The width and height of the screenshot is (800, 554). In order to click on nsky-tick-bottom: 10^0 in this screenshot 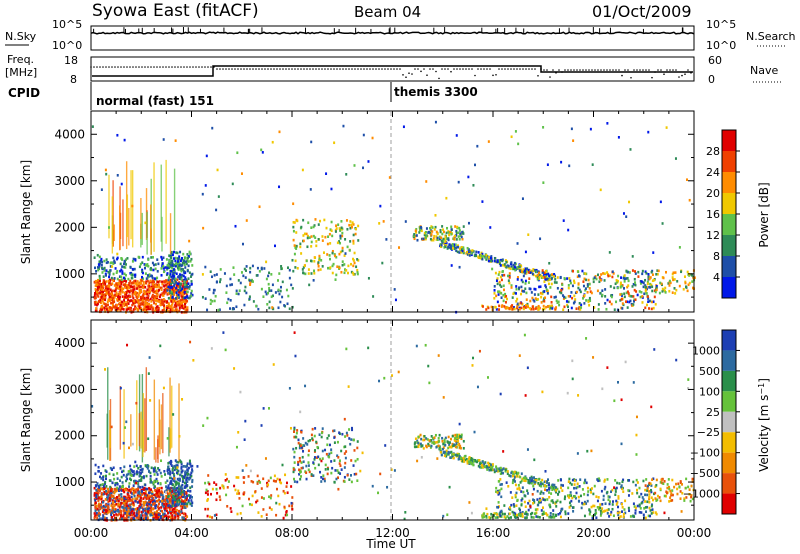, I will do `click(67, 45)`.